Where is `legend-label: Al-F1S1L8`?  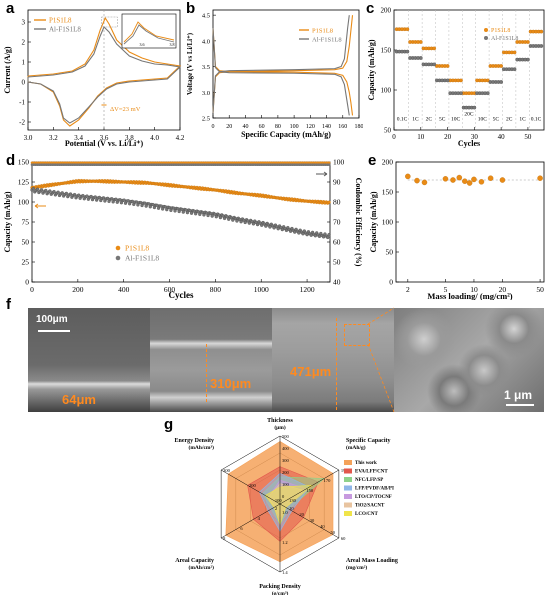 legend-label: Al-F1S1L8 is located at coordinates (142, 258).